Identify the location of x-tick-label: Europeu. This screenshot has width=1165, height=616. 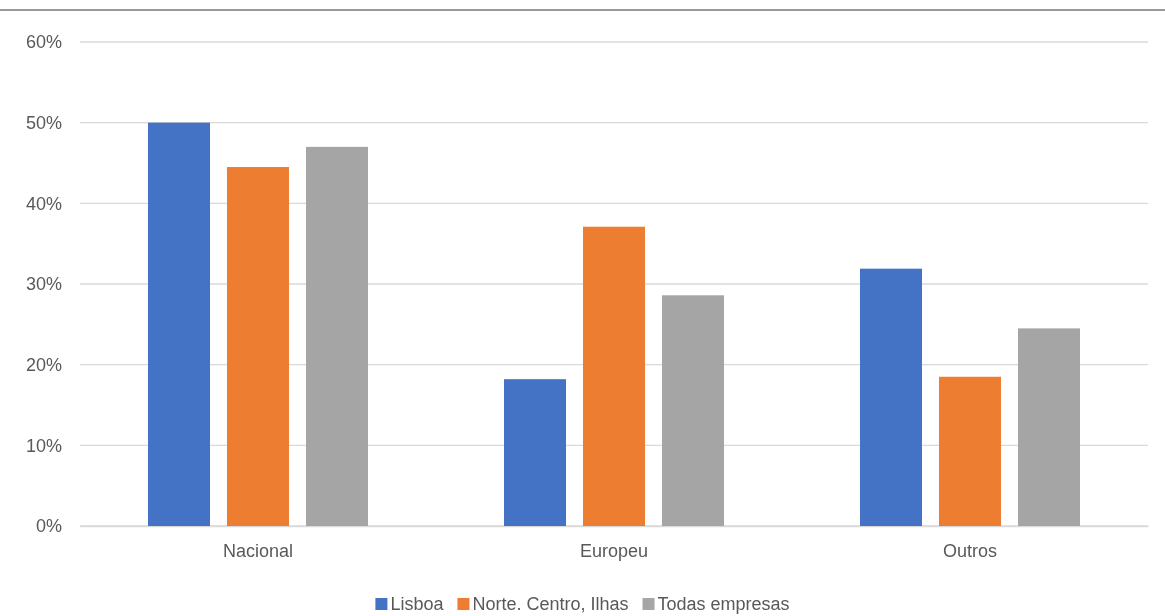
(614, 550).